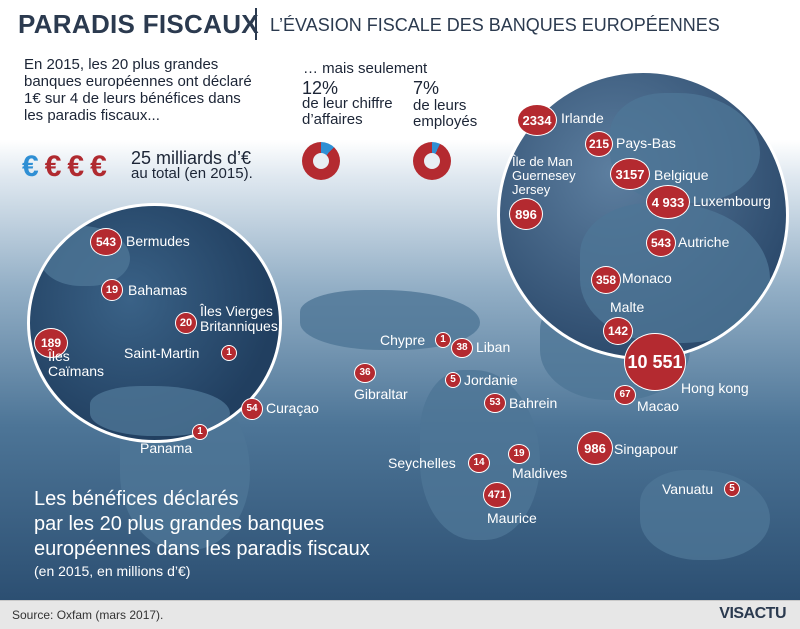 The width and height of the screenshot is (800, 629). What do you see at coordinates (229, 353) in the screenshot?
I see `bubble-saint-martin: 1` at bounding box center [229, 353].